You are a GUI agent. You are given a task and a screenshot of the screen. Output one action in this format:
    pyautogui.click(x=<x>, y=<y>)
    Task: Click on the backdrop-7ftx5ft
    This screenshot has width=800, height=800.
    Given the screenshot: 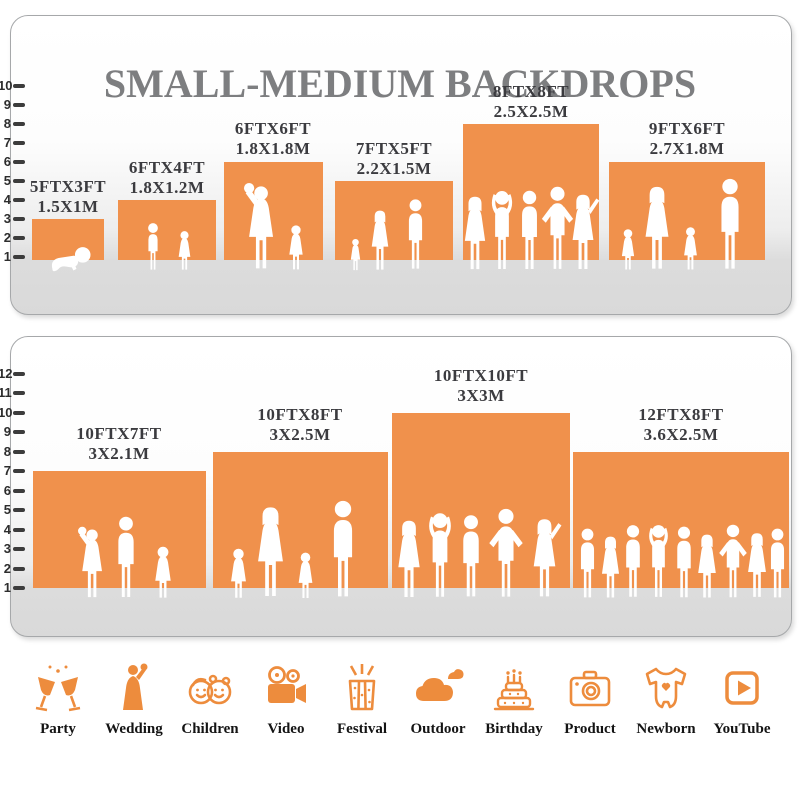 What is the action you would take?
    pyautogui.click(x=394, y=220)
    